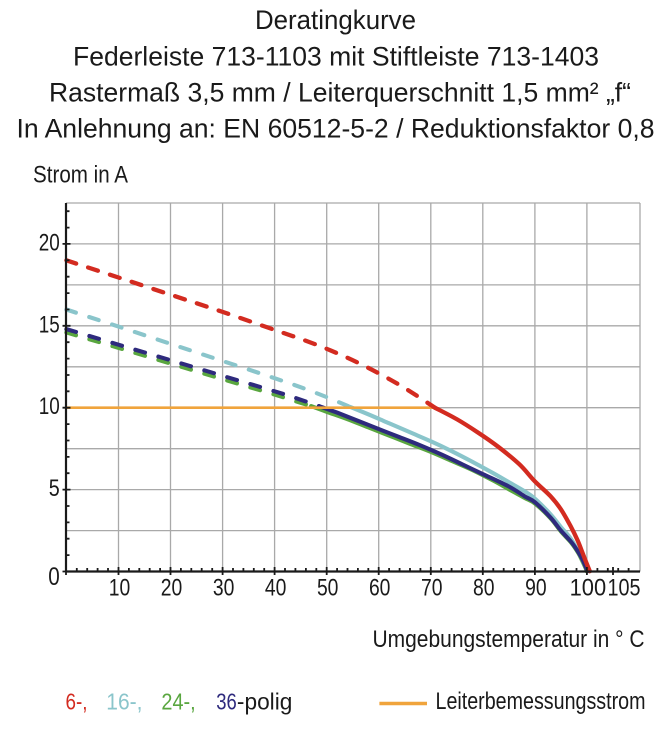 The width and height of the screenshot is (671, 732). What do you see at coordinates (49, 324) in the screenshot?
I see `svg-text: 15` at bounding box center [49, 324].